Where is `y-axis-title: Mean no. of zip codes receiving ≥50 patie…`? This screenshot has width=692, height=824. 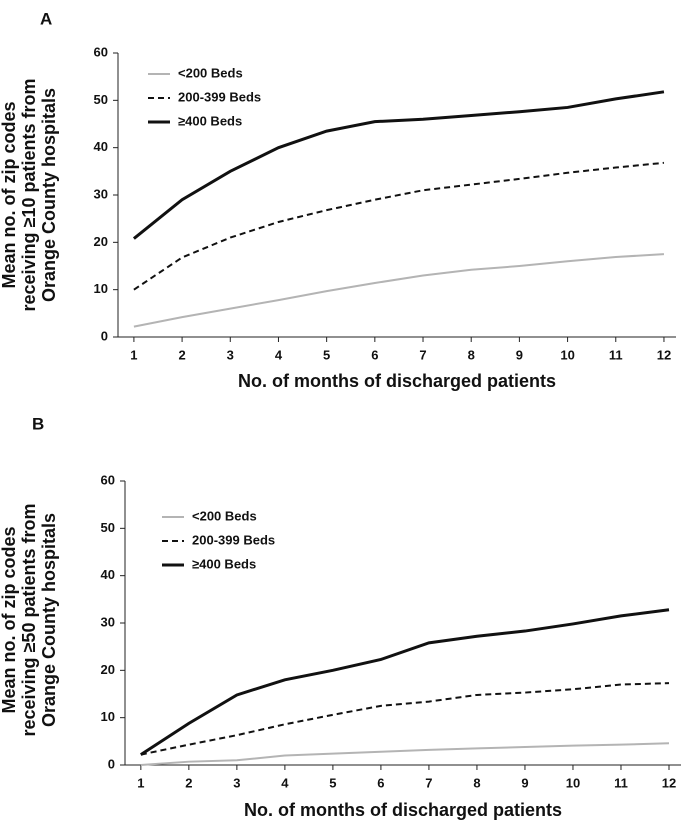
y-axis-title: Mean no. of zip codes receiving ≥50 patie… is located at coordinates (29, 620).